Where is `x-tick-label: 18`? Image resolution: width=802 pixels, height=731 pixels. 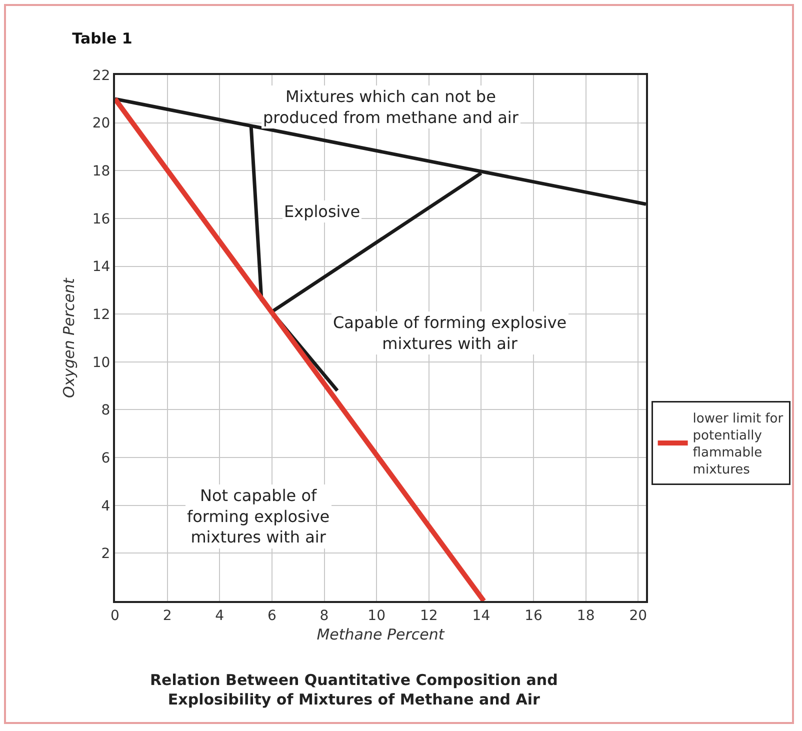
x-tick-label: 18 is located at coordinates (585, 616).